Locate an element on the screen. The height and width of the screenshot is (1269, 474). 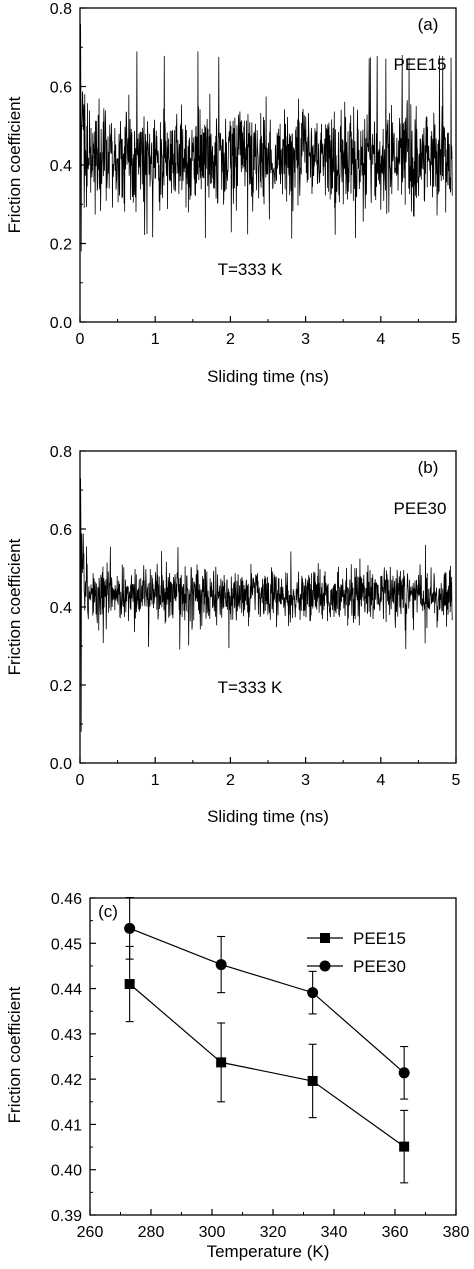
panel-c-label: (c) is located at coordinates (108, 911).